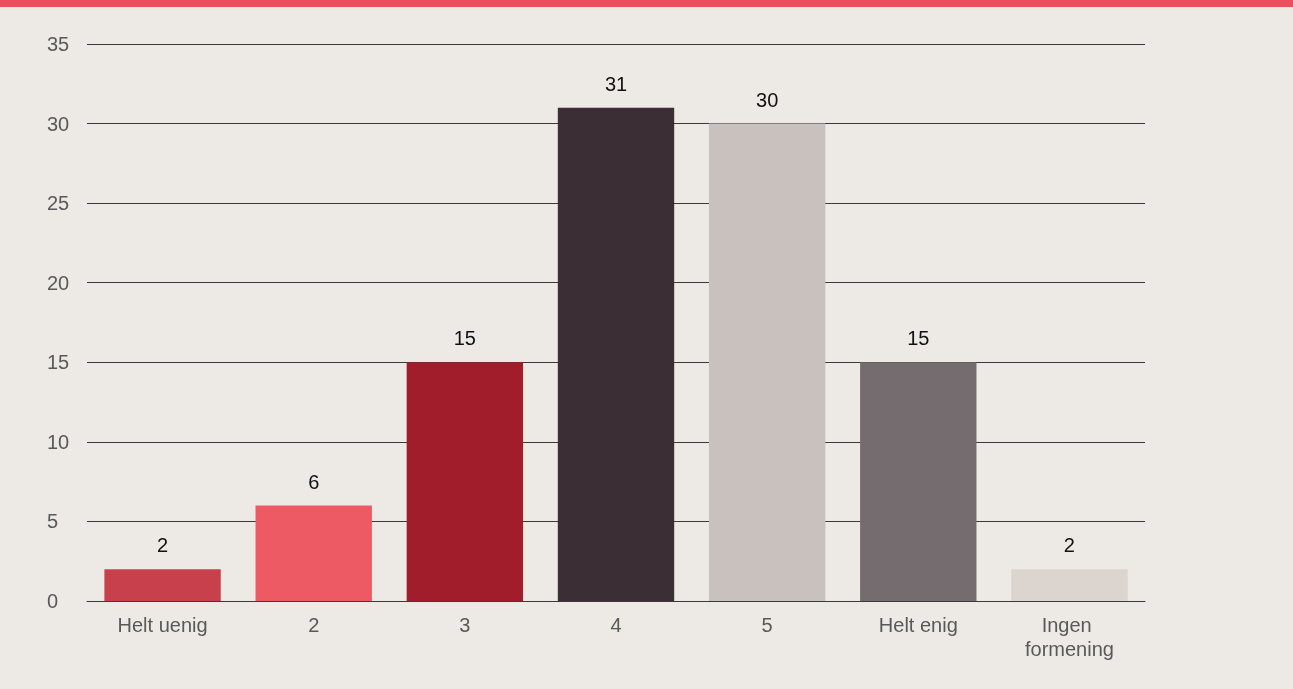 This screenshot has height=689, width=1293. Describe the element at coordinates (58, 441) in the screenshot. I see `y-tick-label: 10` at that location.